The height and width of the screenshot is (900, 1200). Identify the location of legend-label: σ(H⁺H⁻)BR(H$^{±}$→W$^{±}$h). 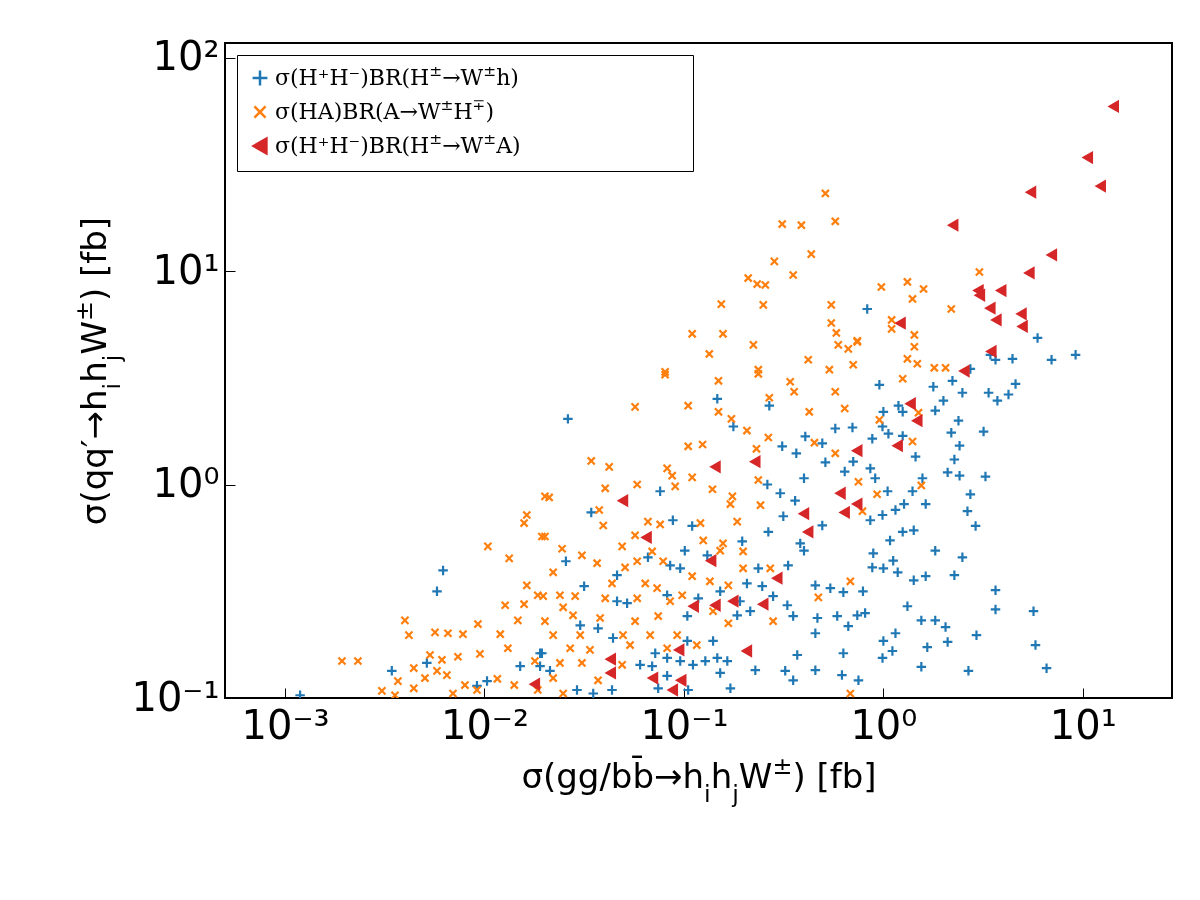
(397, 76).